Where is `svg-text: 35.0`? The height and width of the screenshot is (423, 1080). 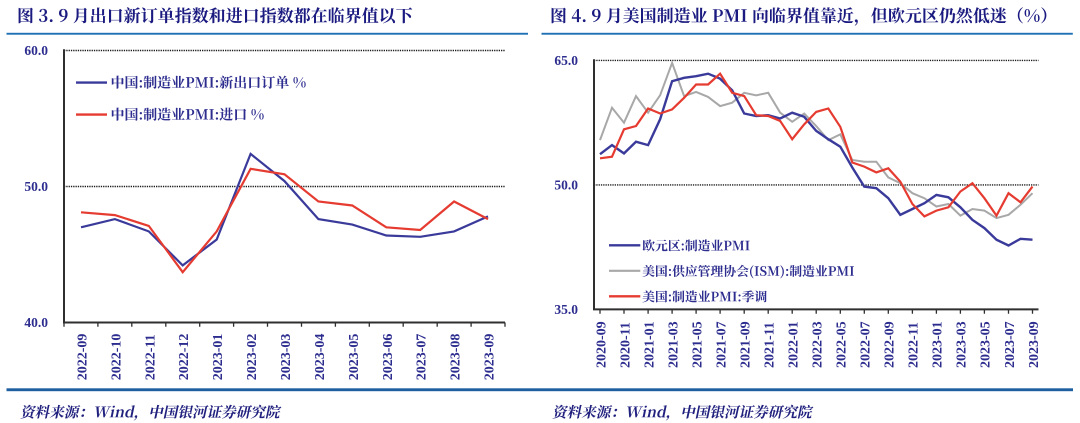 svg-text: 35.0 is located at coordinates (566, 309).